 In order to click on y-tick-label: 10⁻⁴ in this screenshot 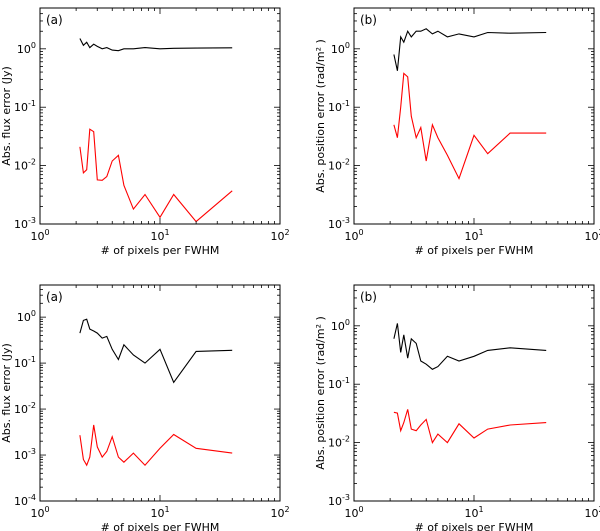, I will do `click(25, 500)`.